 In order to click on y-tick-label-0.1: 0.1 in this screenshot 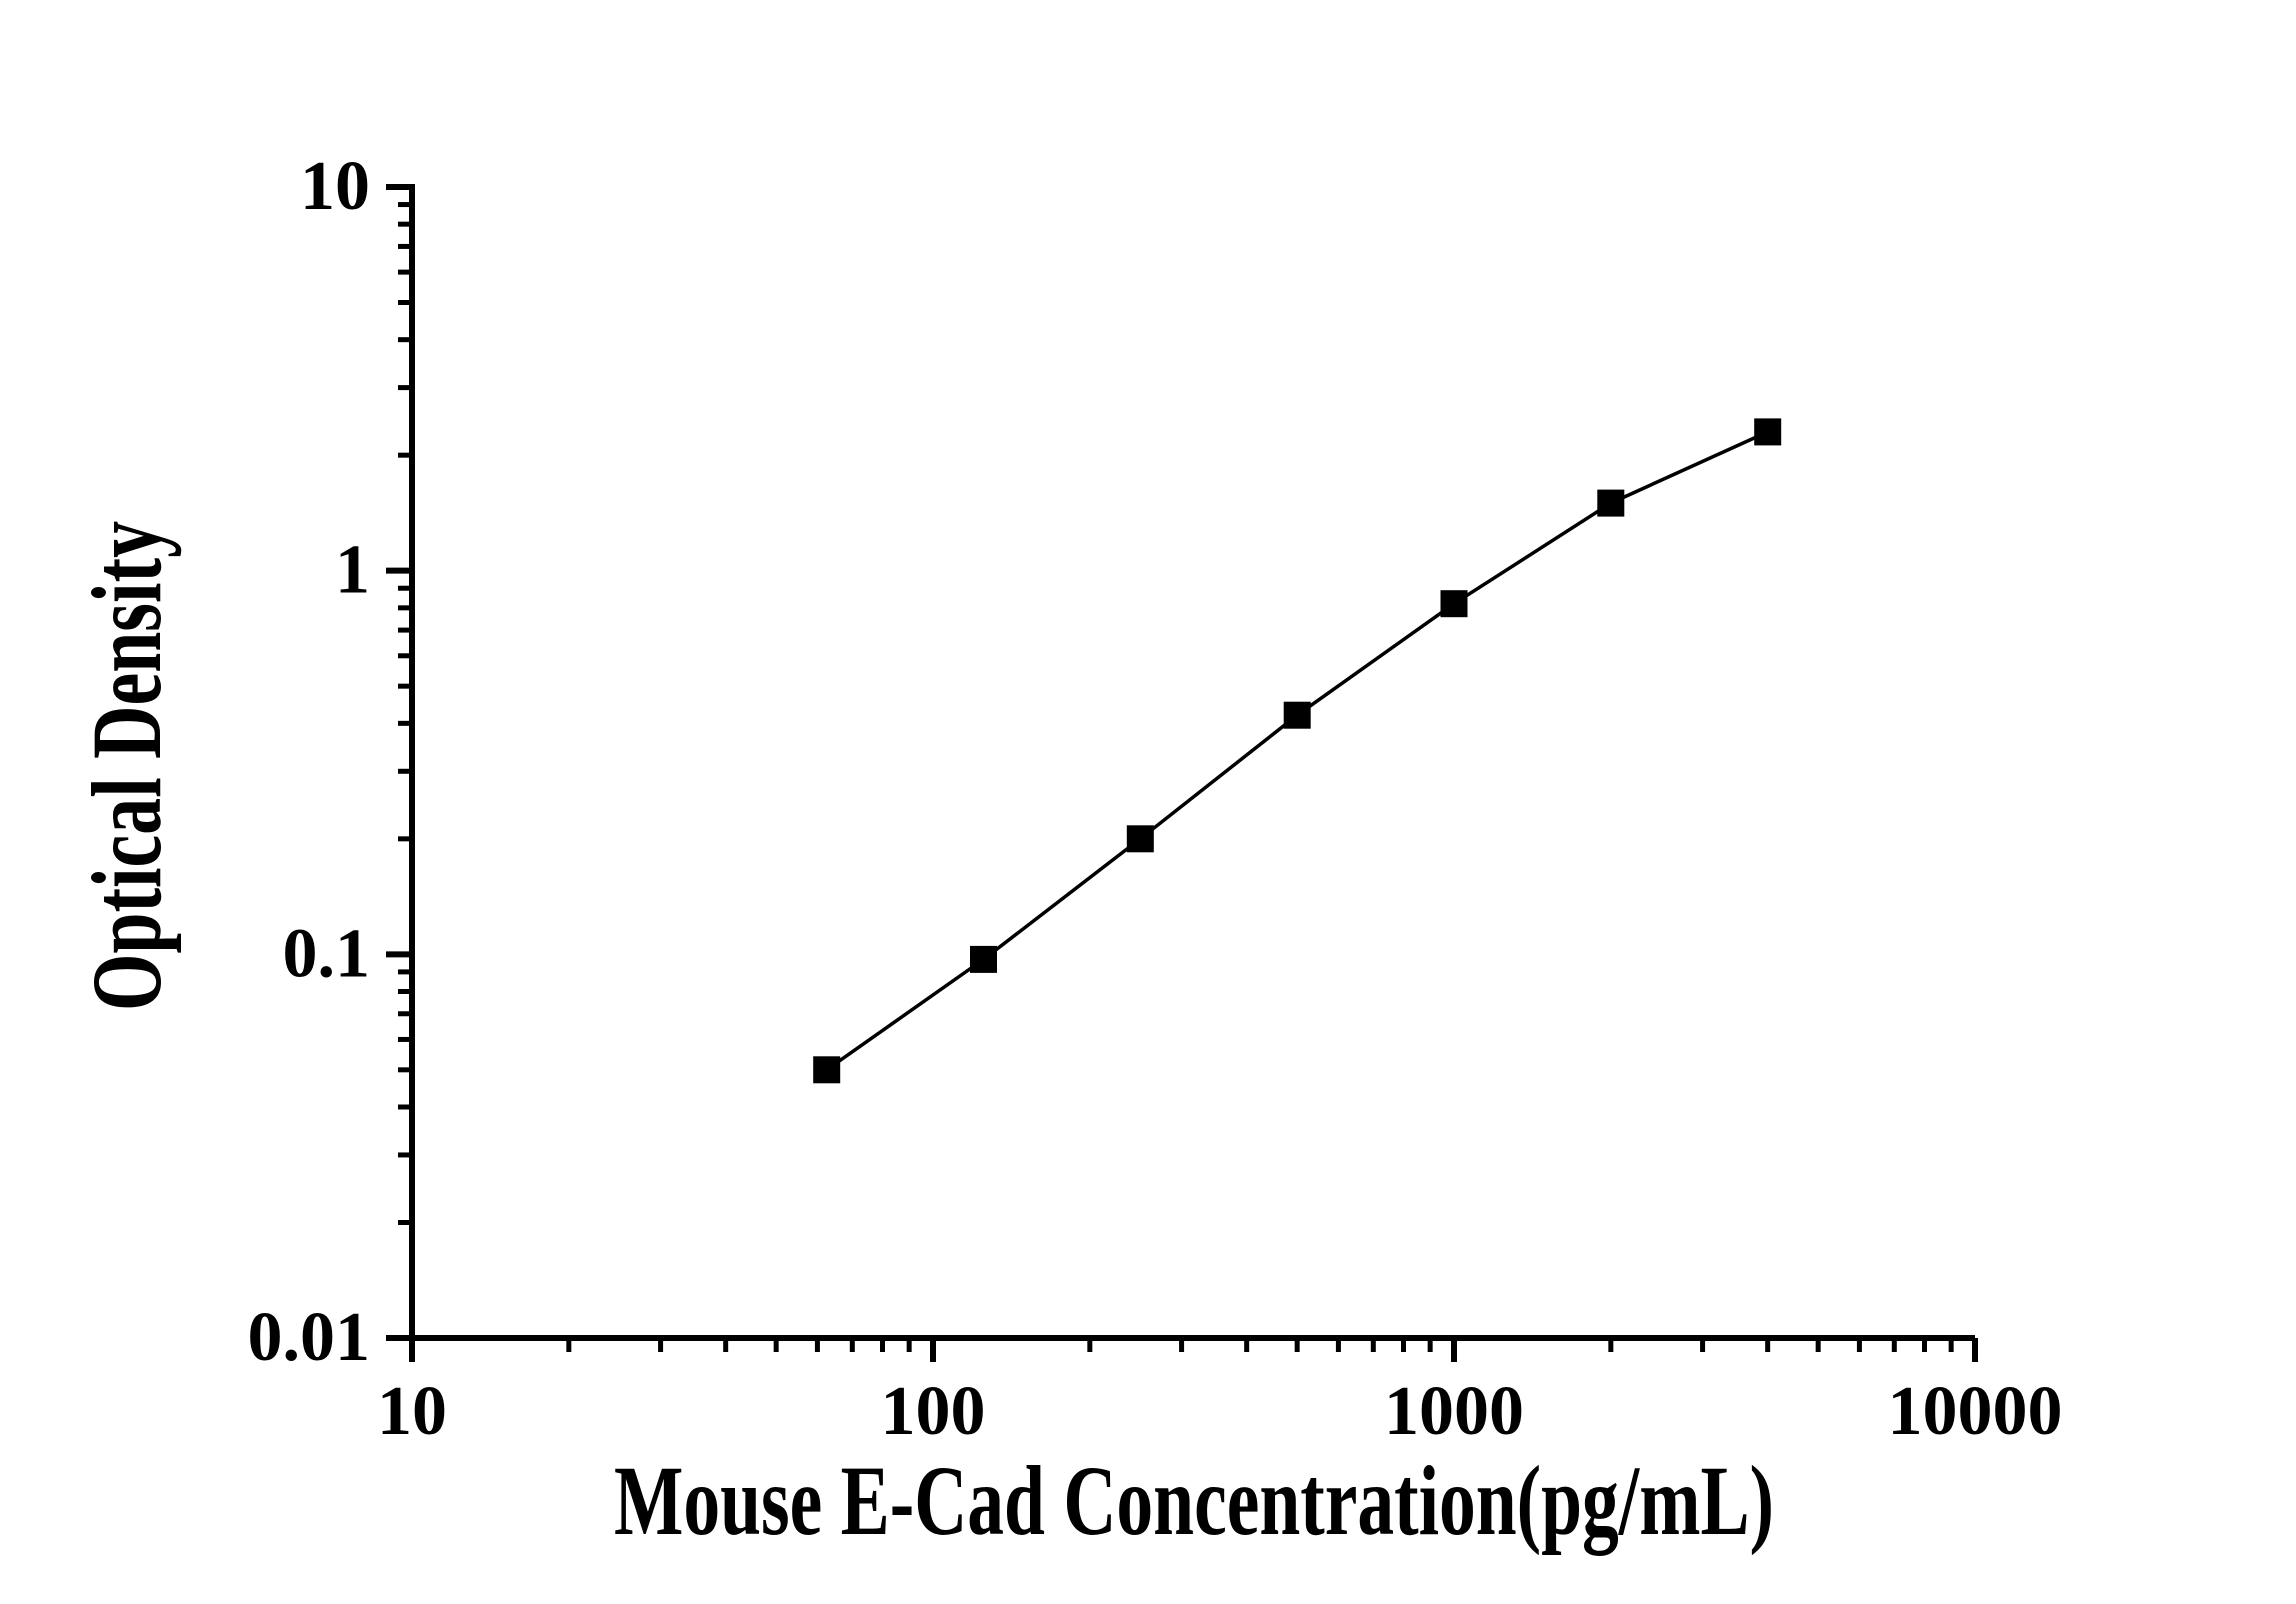, I will do `click(327, 953)`.